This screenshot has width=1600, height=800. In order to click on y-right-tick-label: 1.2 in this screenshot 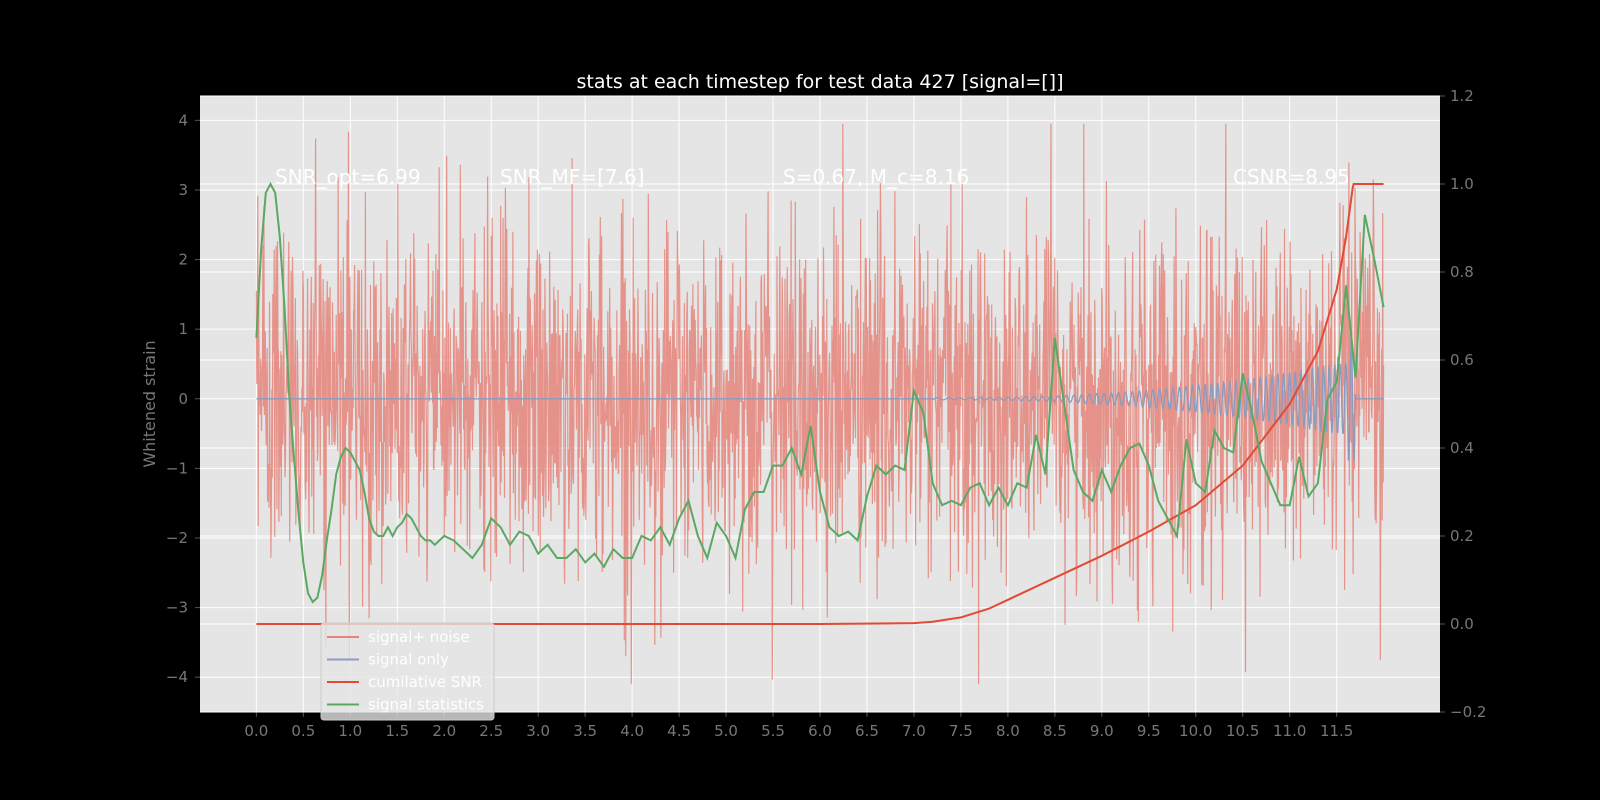, I will do `click(1462, 96)`.